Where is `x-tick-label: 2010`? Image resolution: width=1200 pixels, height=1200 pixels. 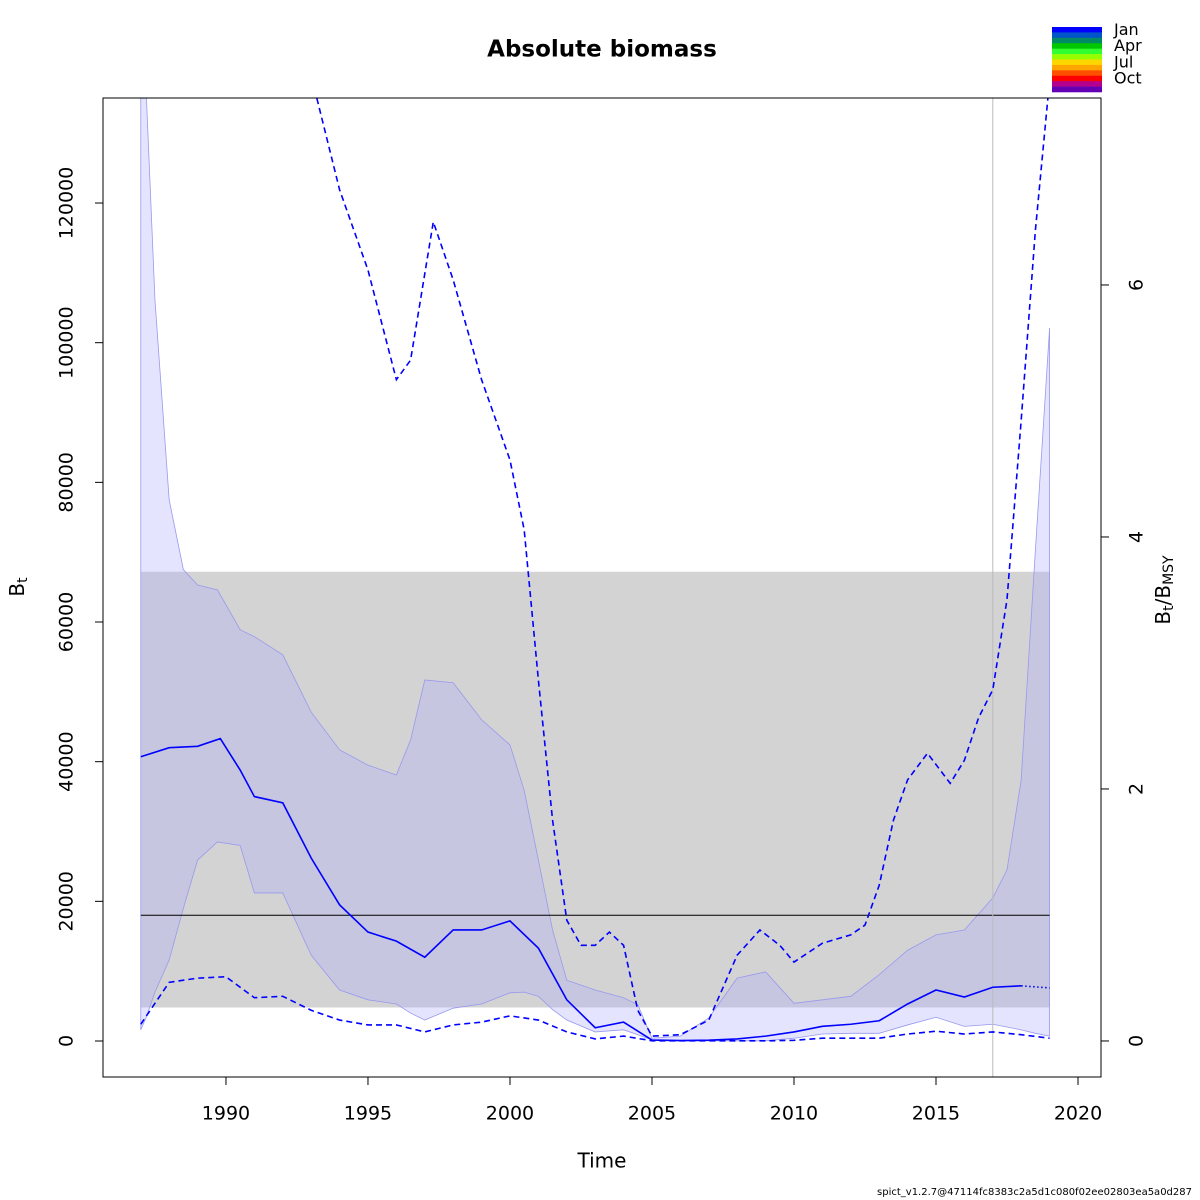 x-tick-label: 2010 is located at coordinates (794, 1114).